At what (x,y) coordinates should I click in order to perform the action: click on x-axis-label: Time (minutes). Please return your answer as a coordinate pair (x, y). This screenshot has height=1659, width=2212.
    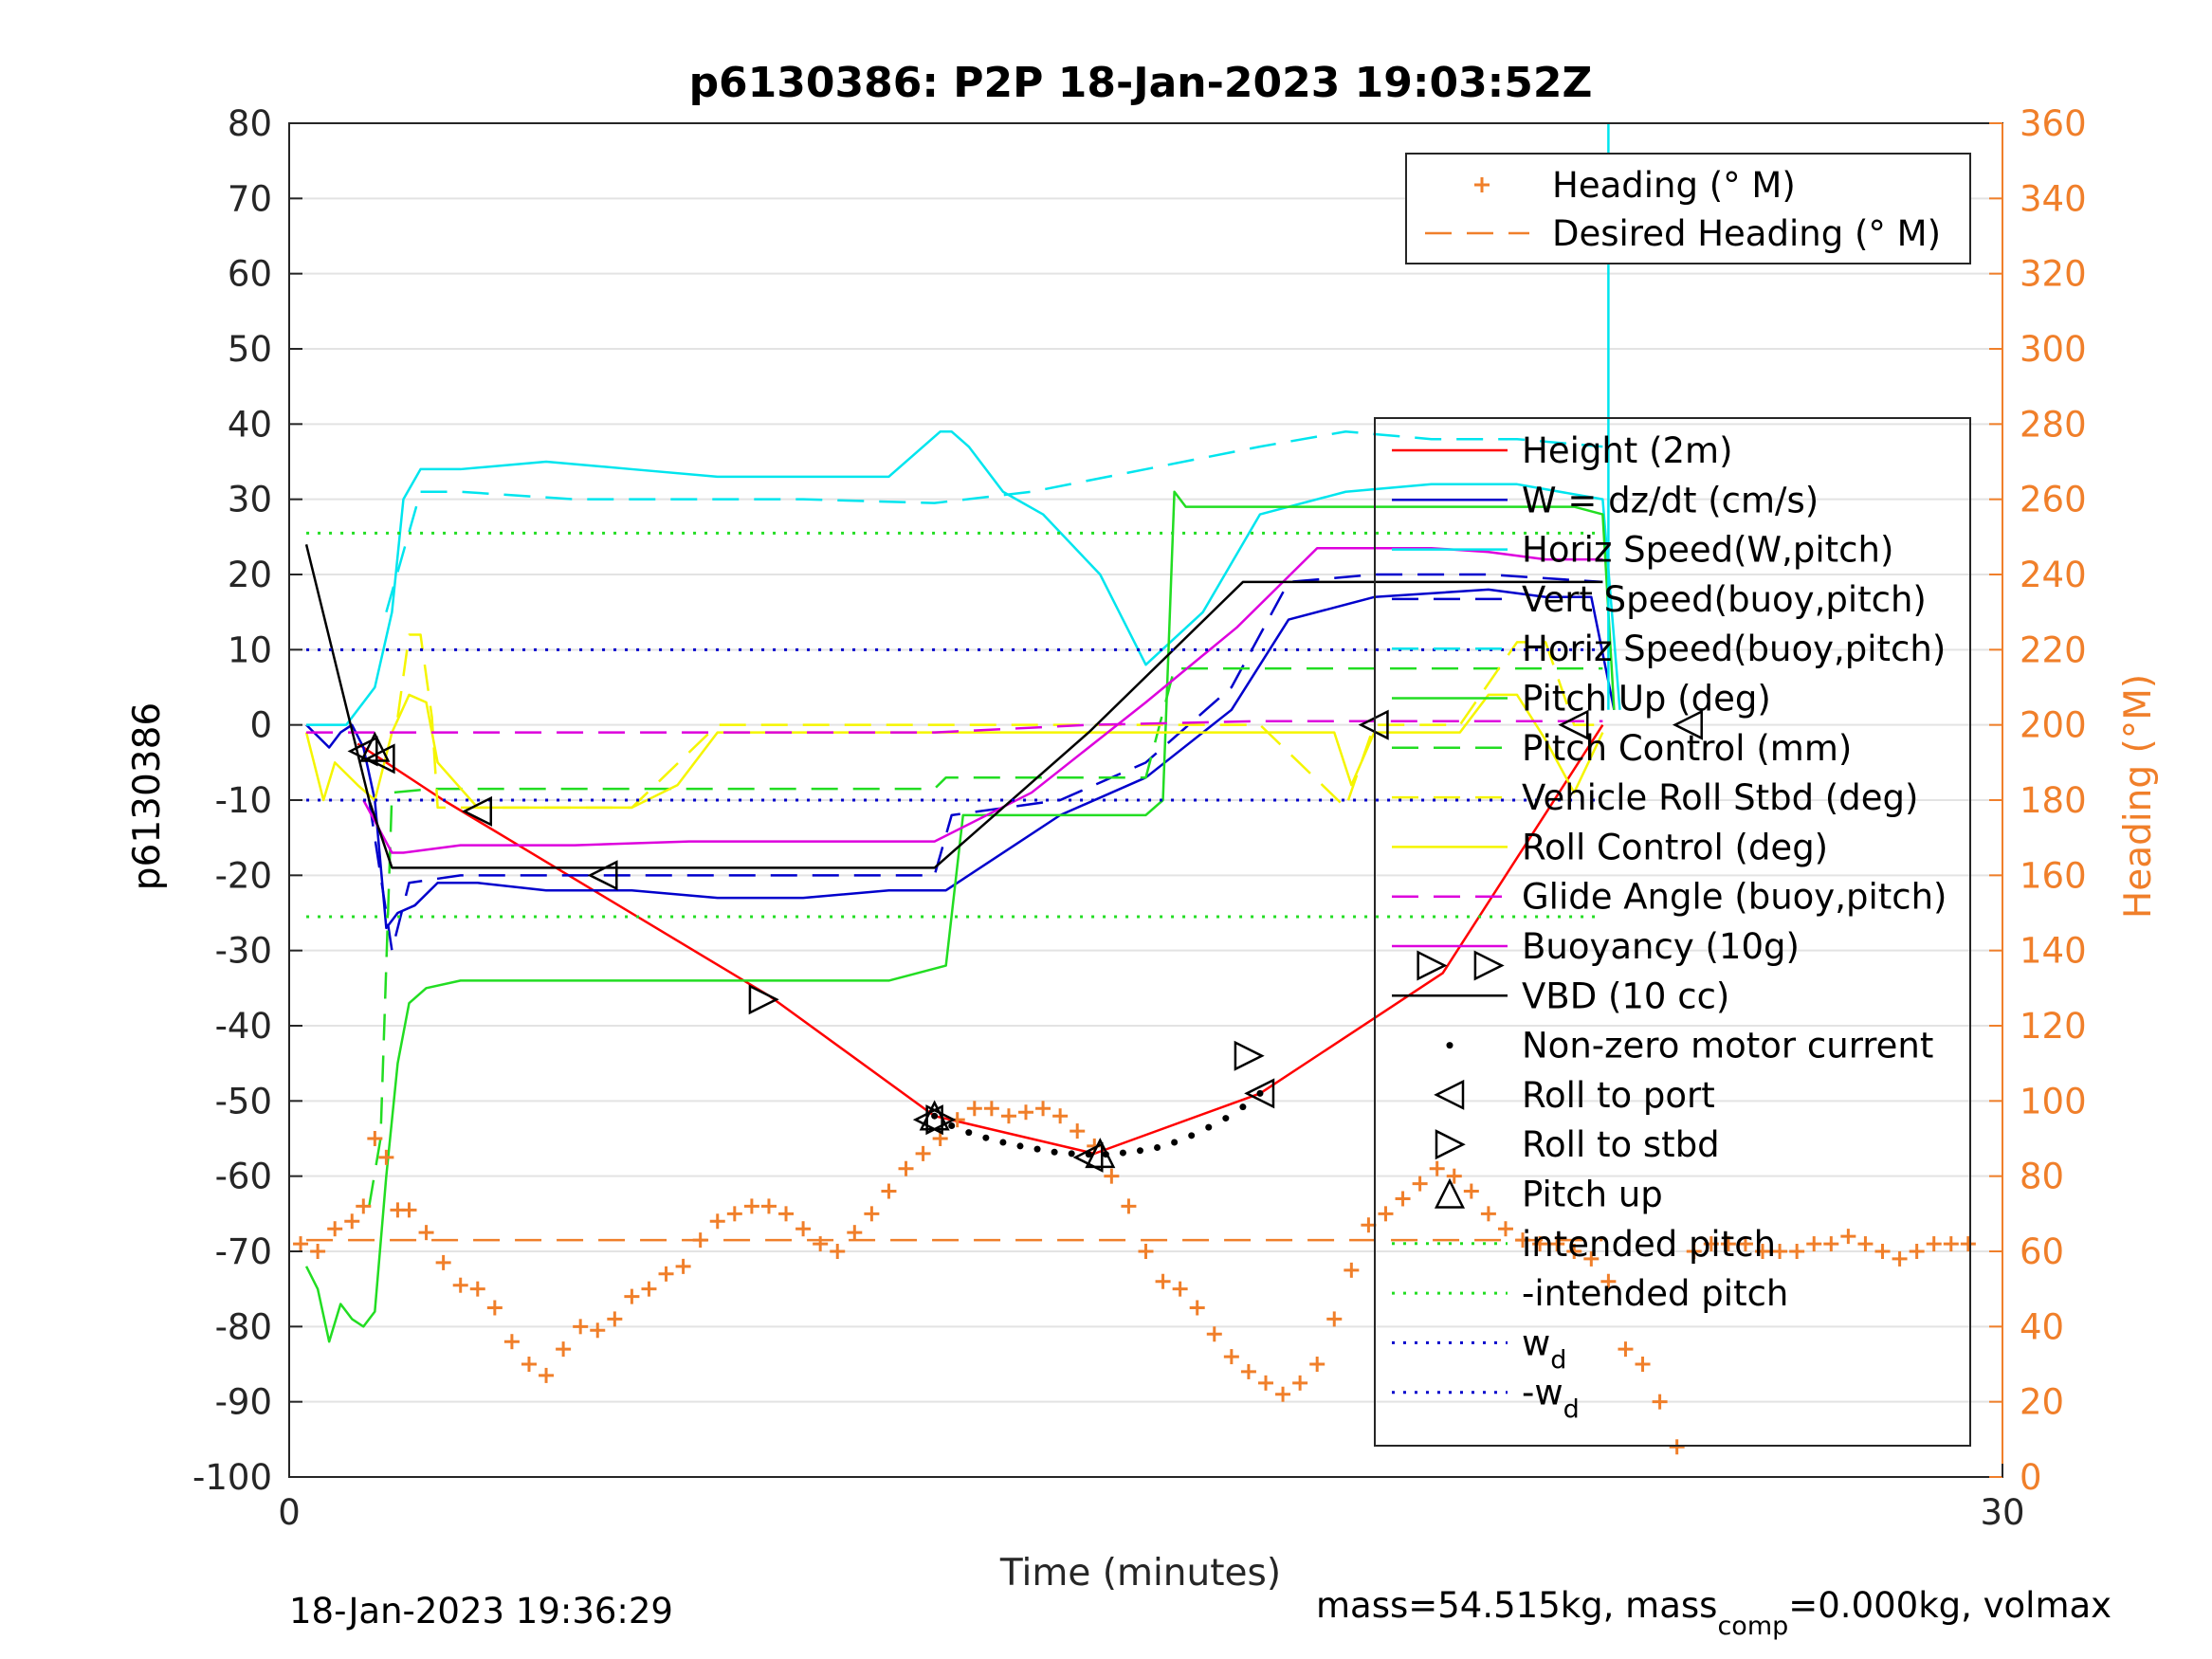
    Looking at the image, I should click on (1140, 1573).